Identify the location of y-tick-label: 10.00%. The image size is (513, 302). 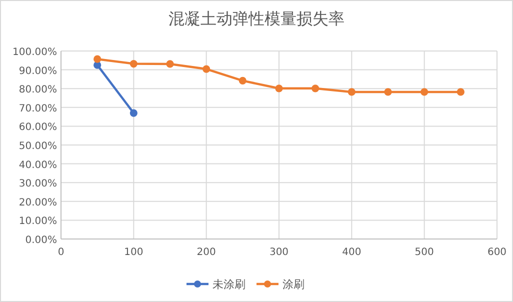
(37, 222).